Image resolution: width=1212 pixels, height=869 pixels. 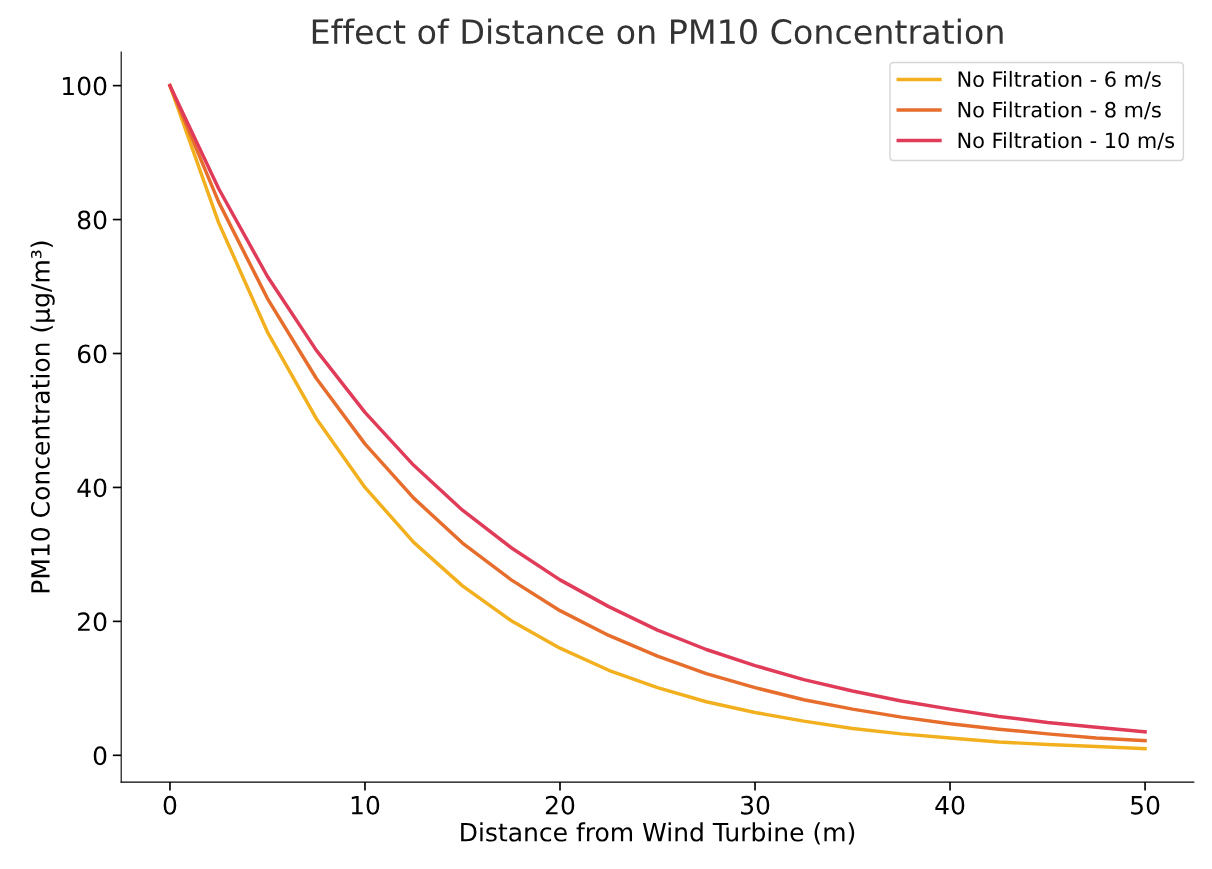 What do you see at coordinates (658, 833) in the screenshot?
I see `x-axis-title: Distance from Wind Turbine (m)` at bounding box center [658, 833].